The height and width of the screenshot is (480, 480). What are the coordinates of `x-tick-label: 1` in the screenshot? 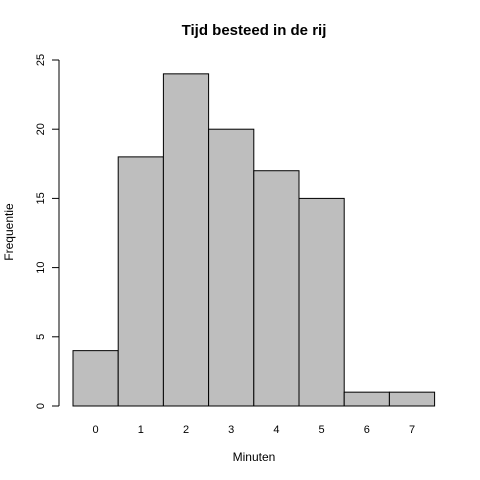 It's located at (141, 430).